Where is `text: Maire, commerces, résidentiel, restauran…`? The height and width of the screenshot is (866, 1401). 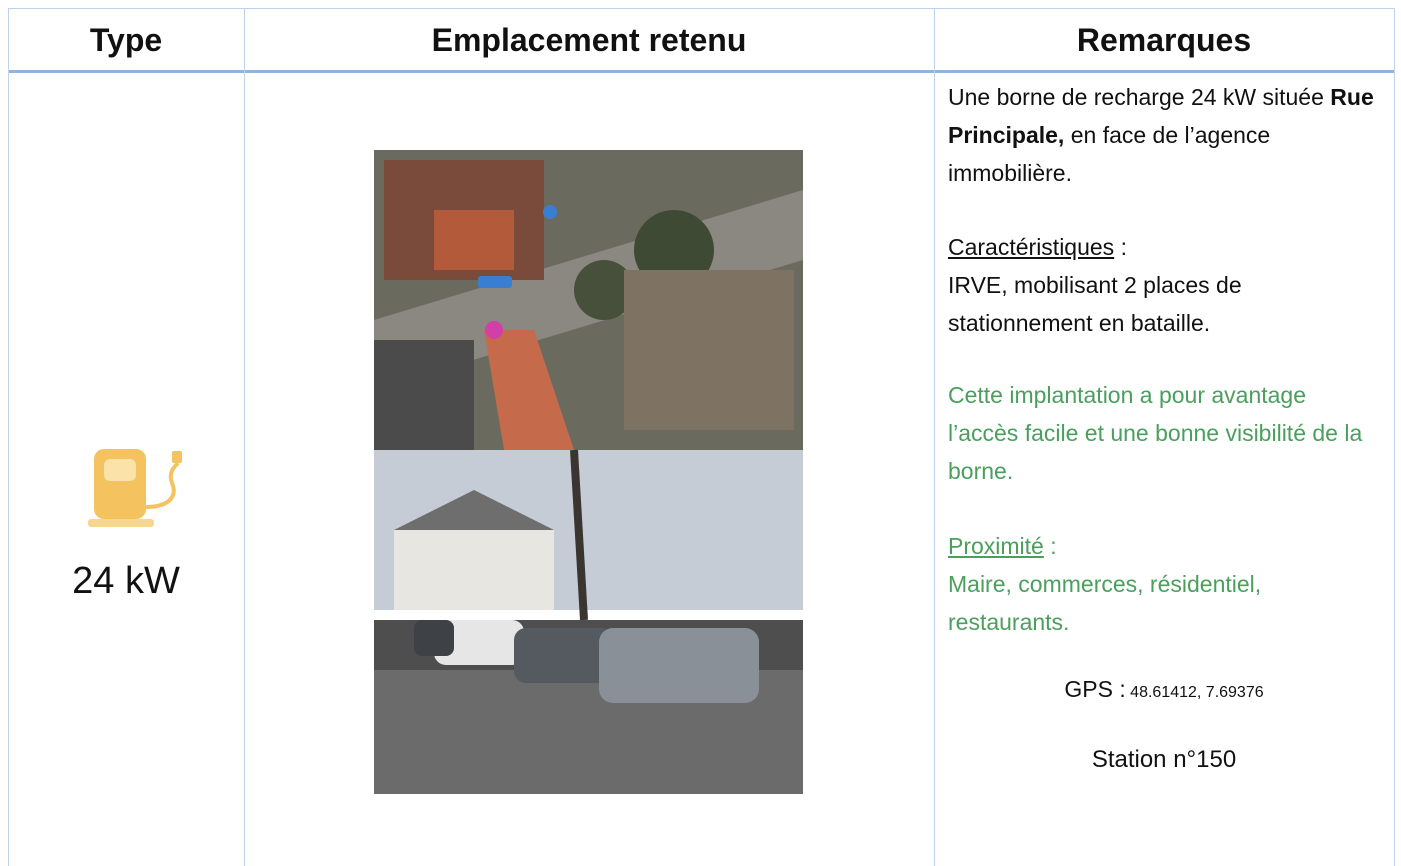 text: Maire, commerces, résidentiel, restauran… is located at coordinates (1105, 603).